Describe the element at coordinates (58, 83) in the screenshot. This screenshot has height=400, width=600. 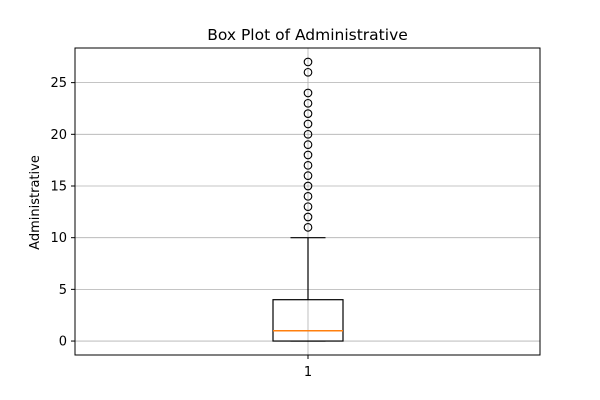
I see `y-tick-label: 25` at that location.